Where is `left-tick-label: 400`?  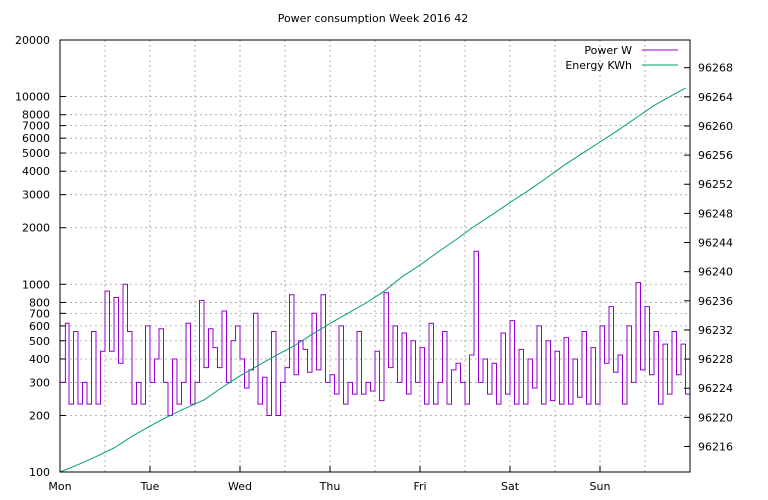
left-tick-label: 400 is located at coordinates (39, 359).